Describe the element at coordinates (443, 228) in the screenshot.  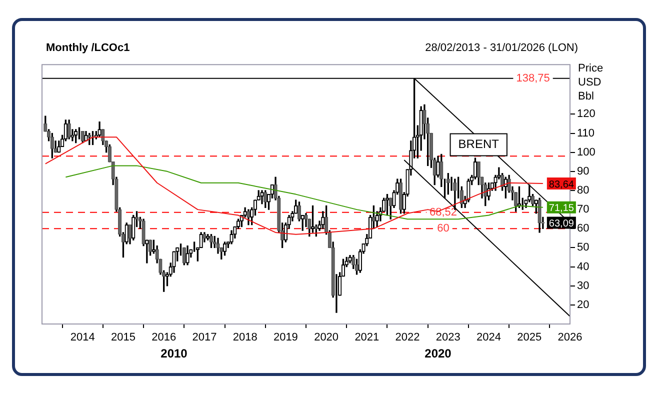
I see `ref-line-label: 60` at that location.